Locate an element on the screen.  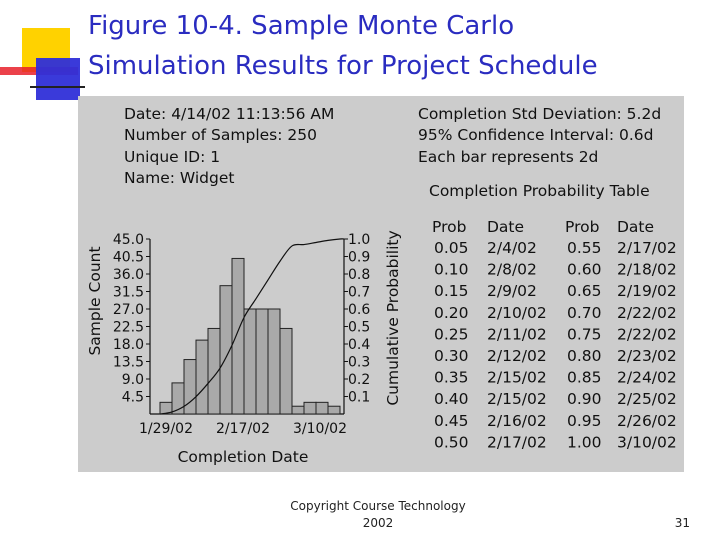
table-cell-r2-c2: 0.65 is located at coordinates (584, 291).